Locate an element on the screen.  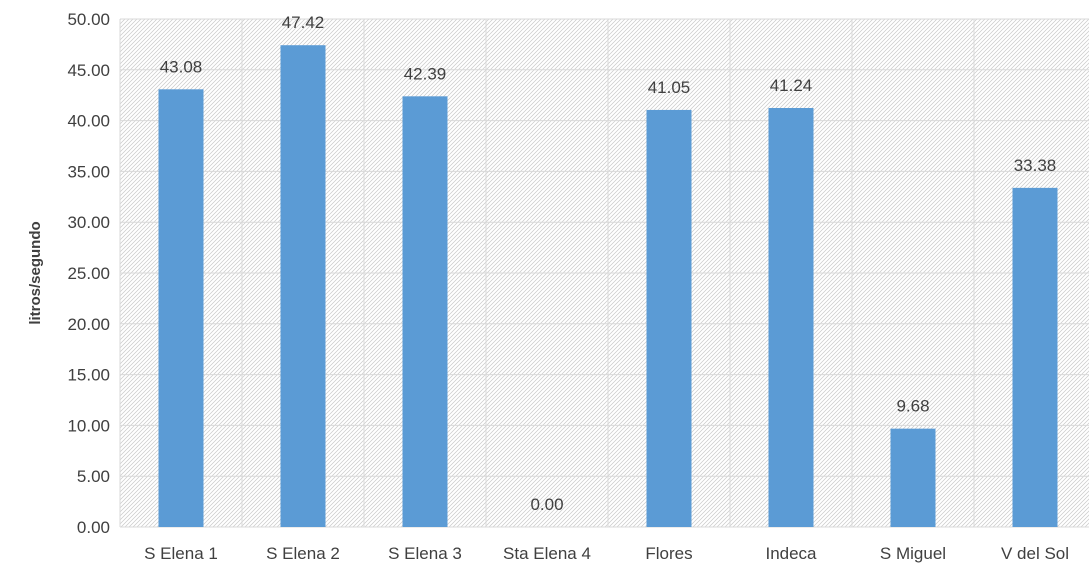
x-tick-label: Flores is located at coordinates (668, 553).